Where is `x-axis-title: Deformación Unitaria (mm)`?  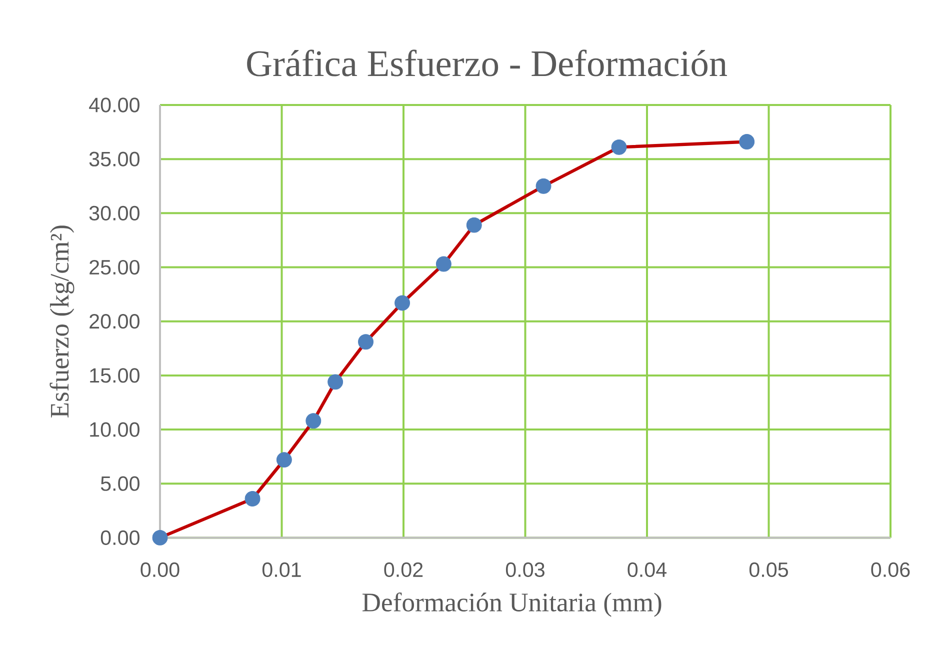
x-axis-title: Deformación Unitaria (mm) is located at coordinates (512, 604).